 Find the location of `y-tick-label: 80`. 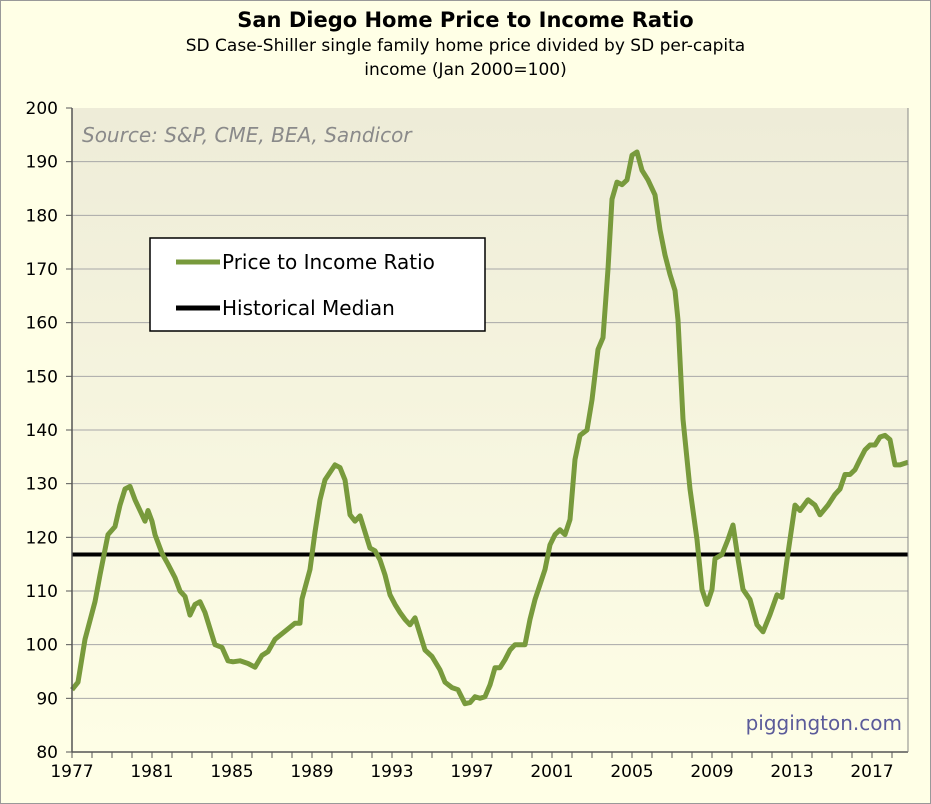

y-tick-label: 80 is located at coordinates (47, 753).